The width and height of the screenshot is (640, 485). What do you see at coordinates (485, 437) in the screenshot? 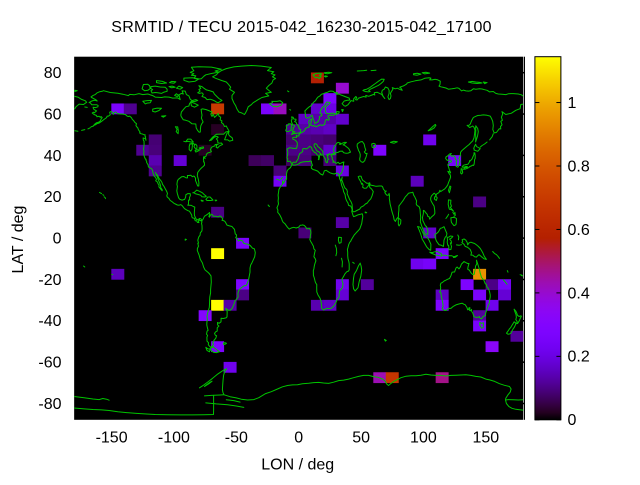
I see `svg-text: 150` at bounding box center [485, 437].